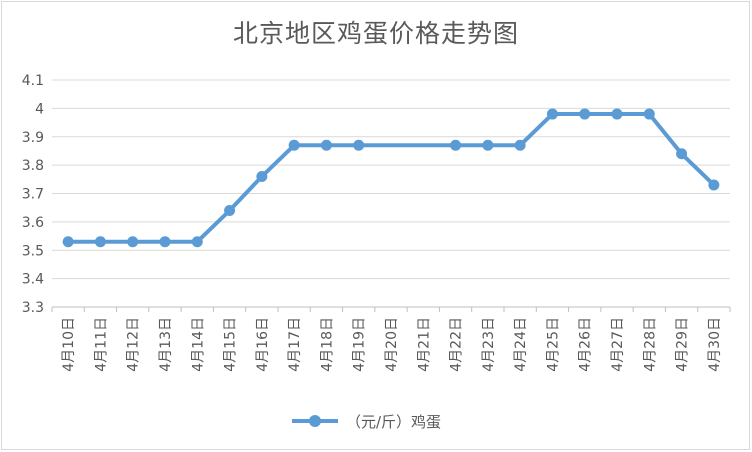  Describe the element at coordinates (715, 344) in the screenshot. I see `x-tick-label: 4月30日` at that location.